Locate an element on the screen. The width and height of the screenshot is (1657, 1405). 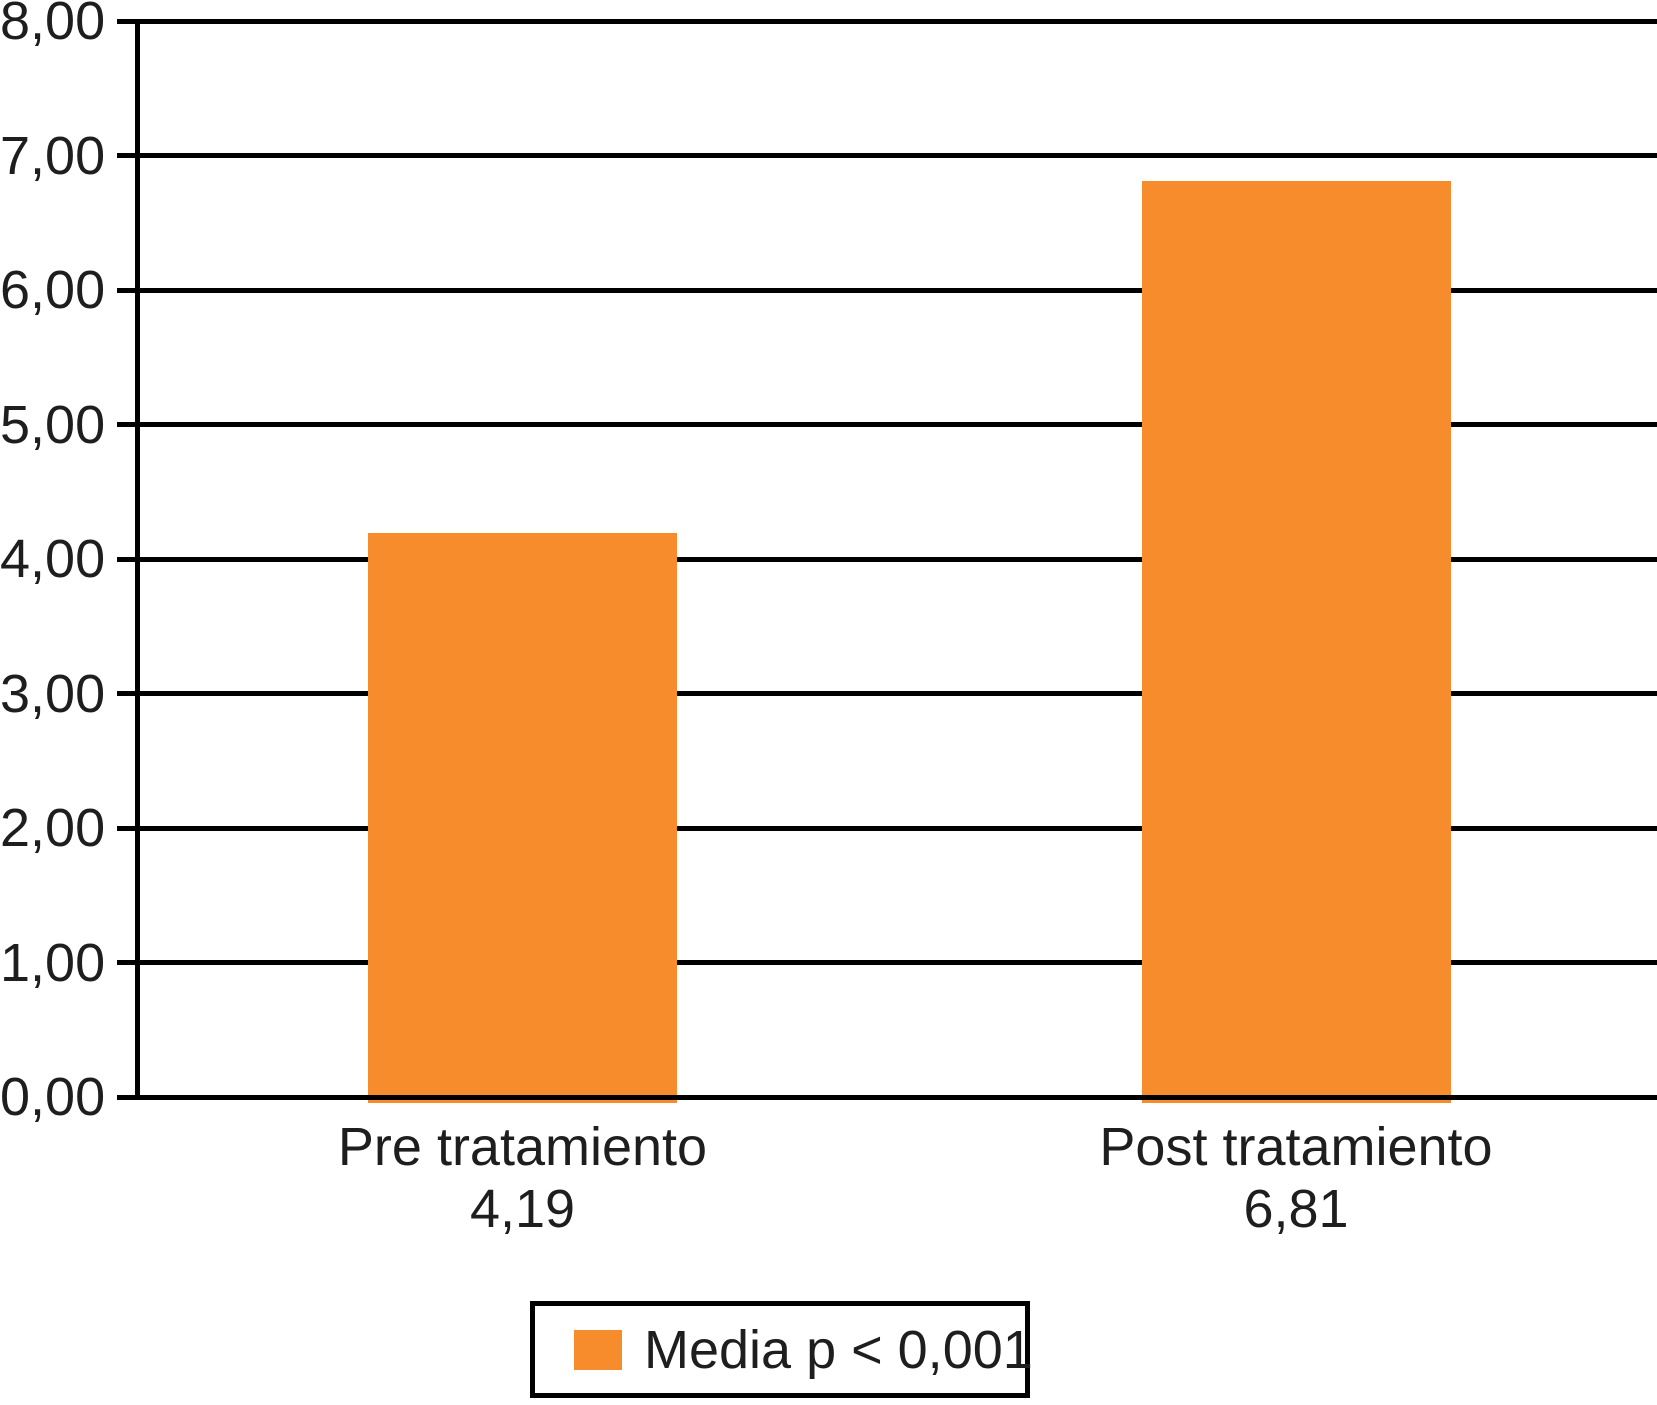
category-label: Pre tratamiento 4,19 is located at coordinates (523, 1178).